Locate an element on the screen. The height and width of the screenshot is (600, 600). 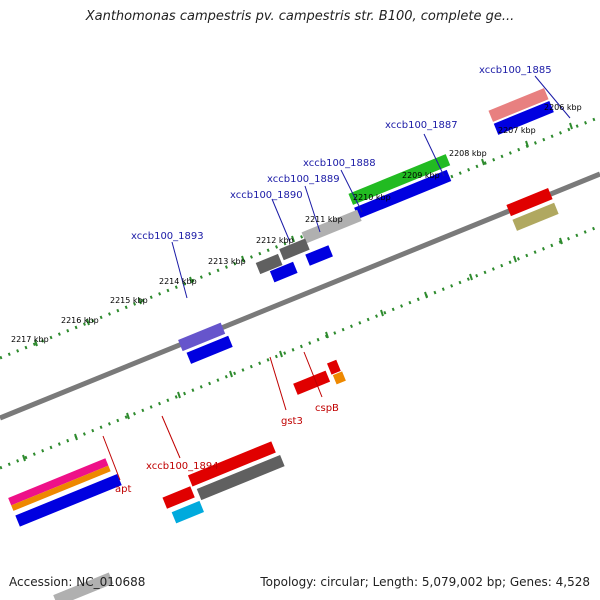
tick-label: 2211 kbp is located at coordinates (324, 219).